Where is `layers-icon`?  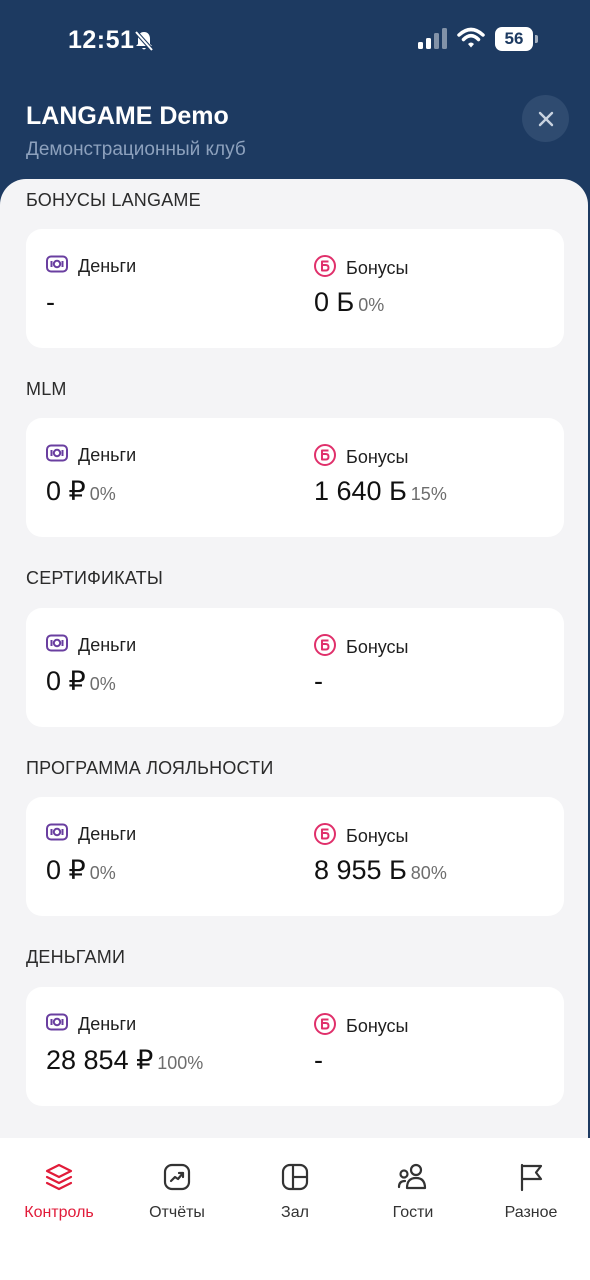 layers-icon is located at coordinates (59, 1178).